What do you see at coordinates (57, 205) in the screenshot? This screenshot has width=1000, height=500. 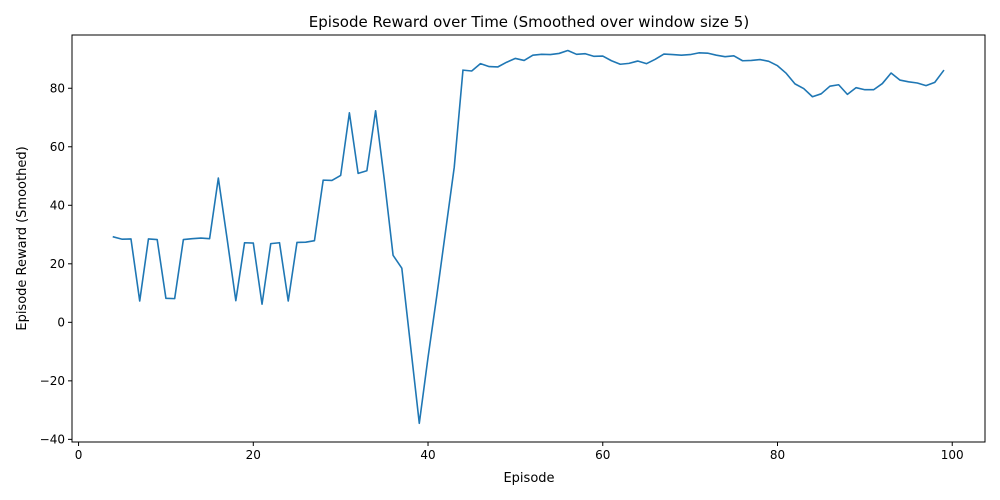 I see `y-tick-label: 40` at bounding box center [57, 205].